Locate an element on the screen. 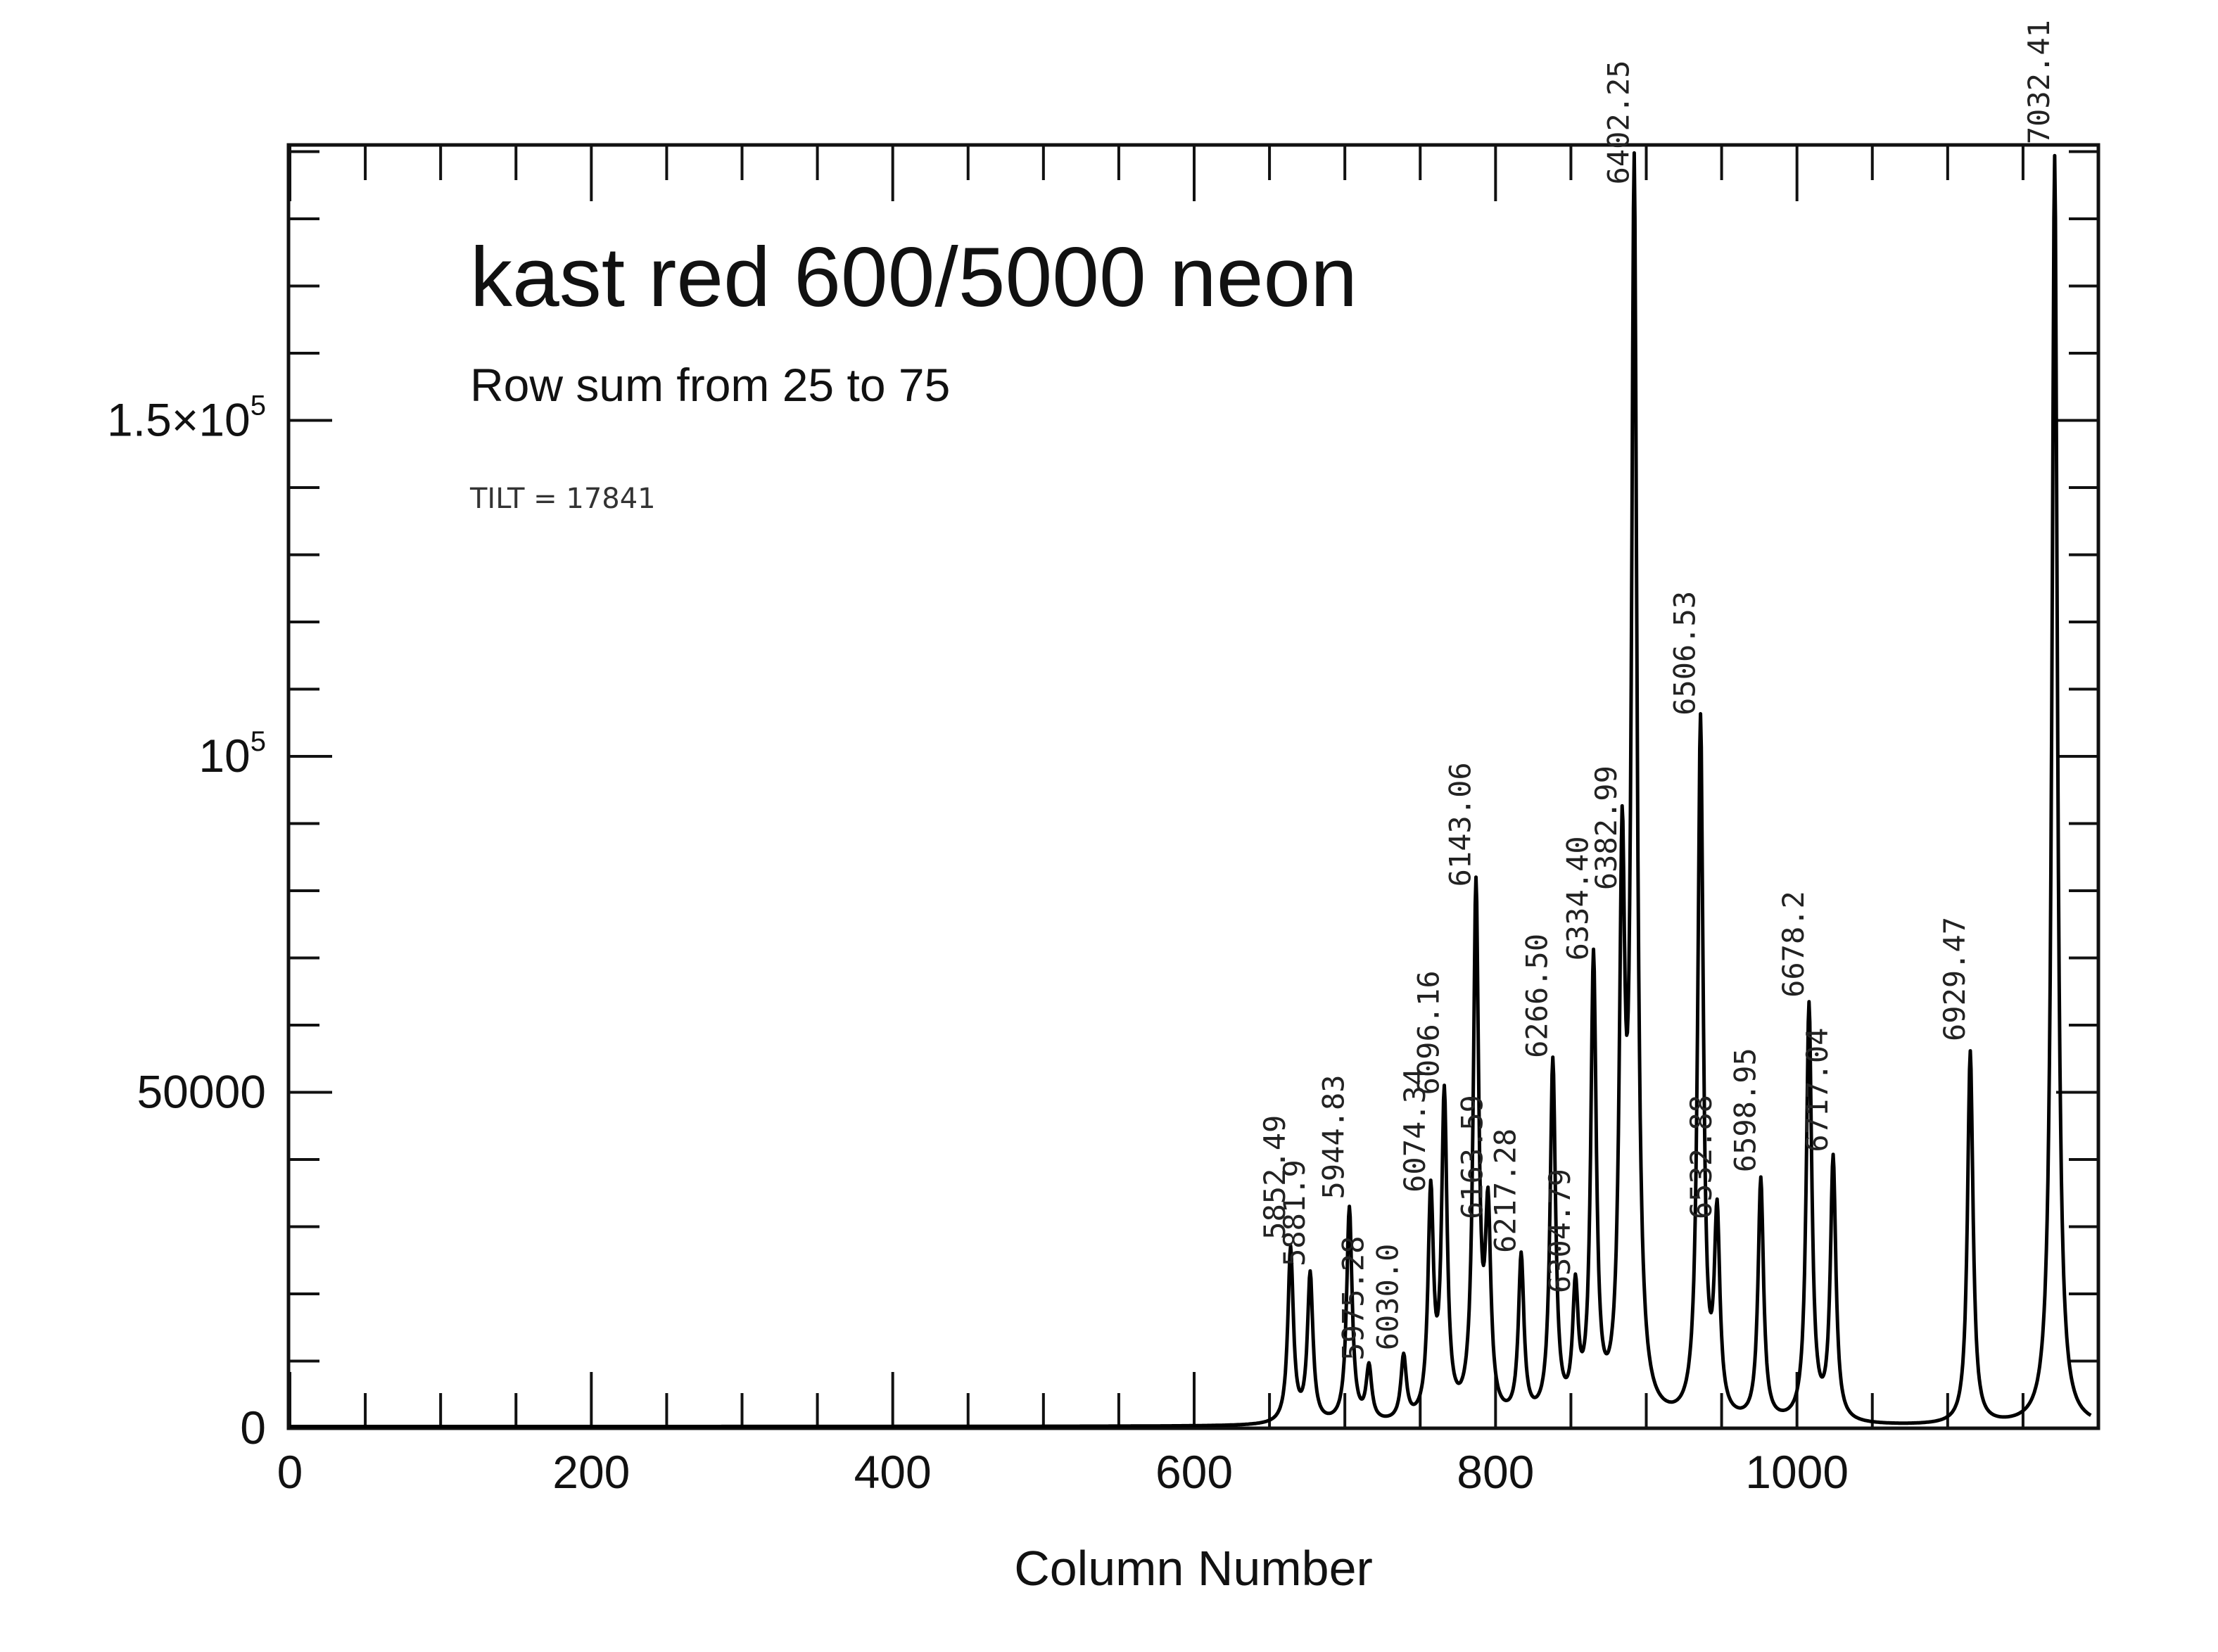 The height and width of the screenshot is (1652, 2218). y-tick-label: 0 is located at coordinates (253, 1428).